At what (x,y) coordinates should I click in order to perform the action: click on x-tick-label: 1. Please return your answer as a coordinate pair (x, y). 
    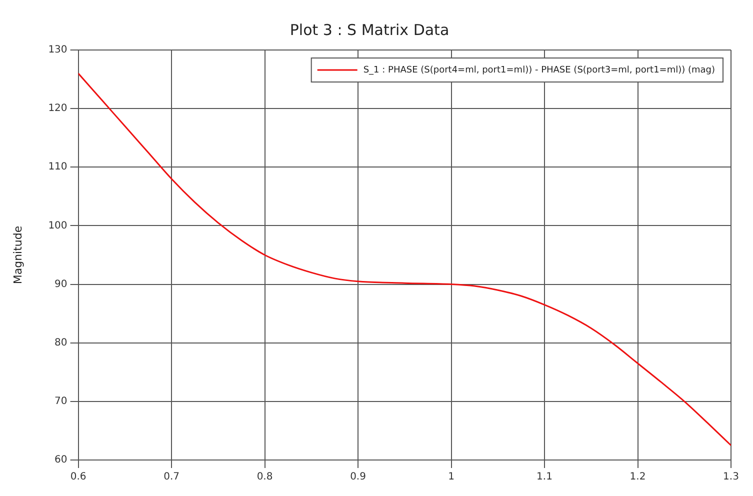
    Looking at the image, I should click on (451, 477).